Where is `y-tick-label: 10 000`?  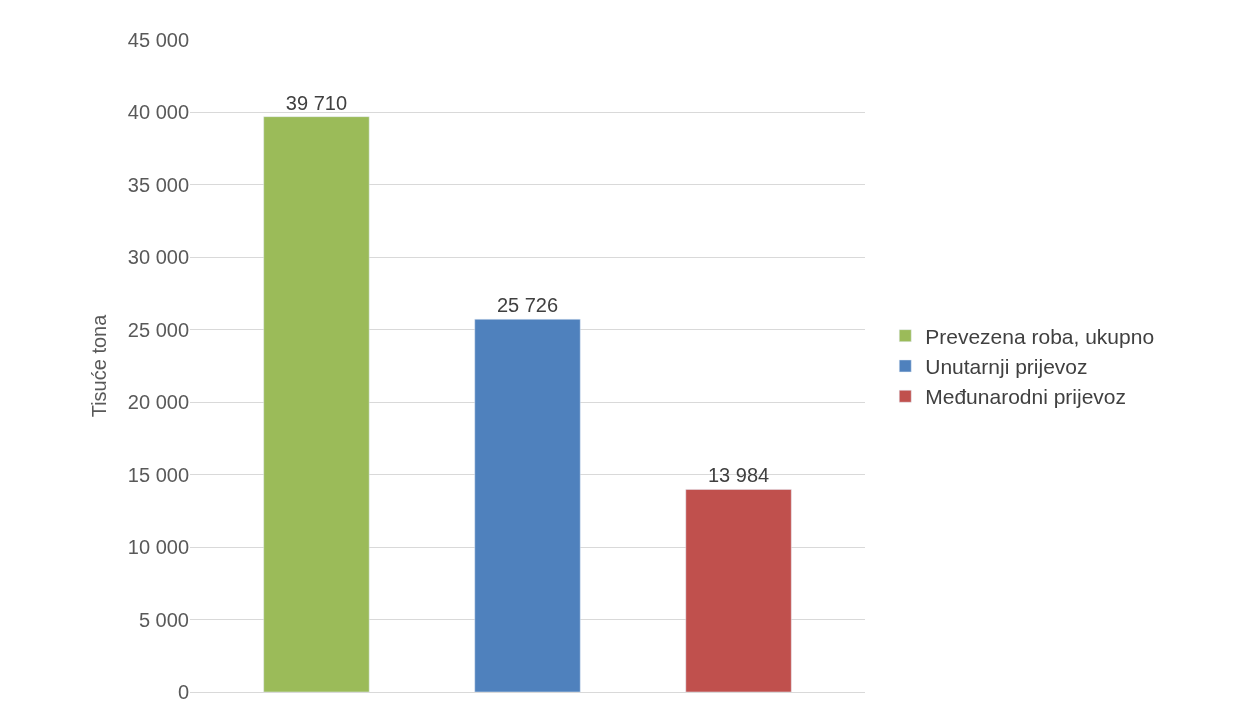
y-tick-label: 10 000 is located at coordinates (158, 547).